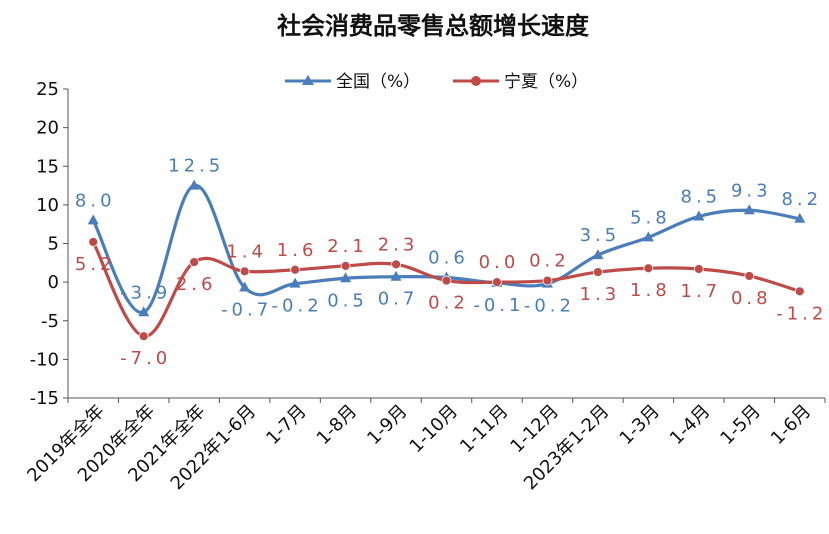 Image resolution: width=829 pixels, height=534 pixels. What do you see at coordinates (640, 425) in the screenshot?
I see `x-tick-label: 1-3月` at bounding box center [640, 425].